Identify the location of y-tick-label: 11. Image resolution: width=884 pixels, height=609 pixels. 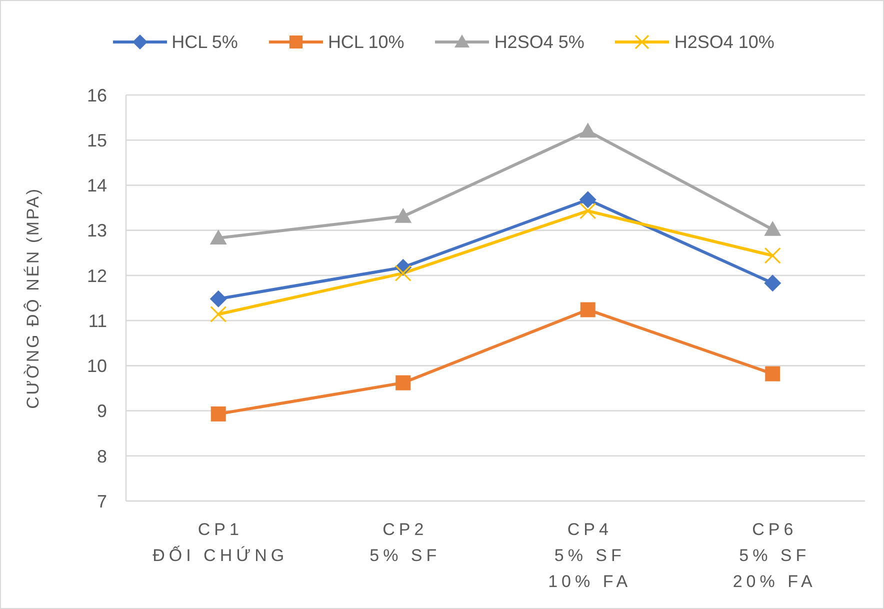
(97, 320).